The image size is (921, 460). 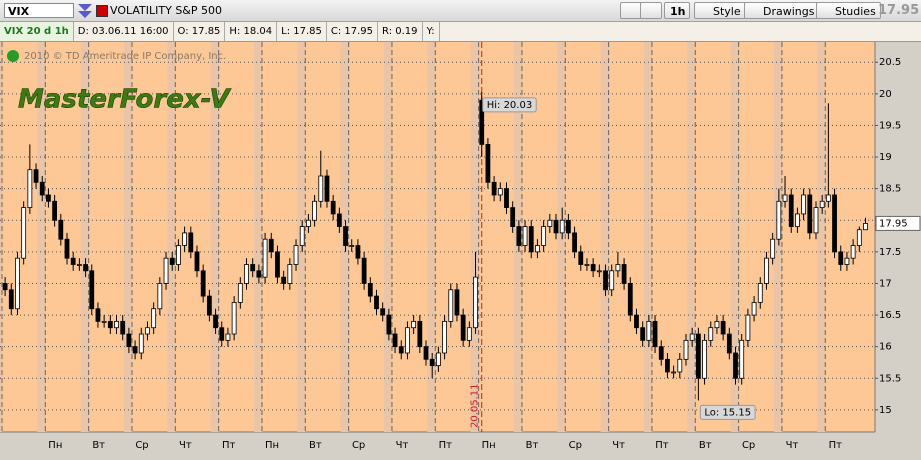 What do you see at coordinates (890, 125) in the screenshot?
I see `y-tick-label: 19.5` at bounding box center [890, 125].